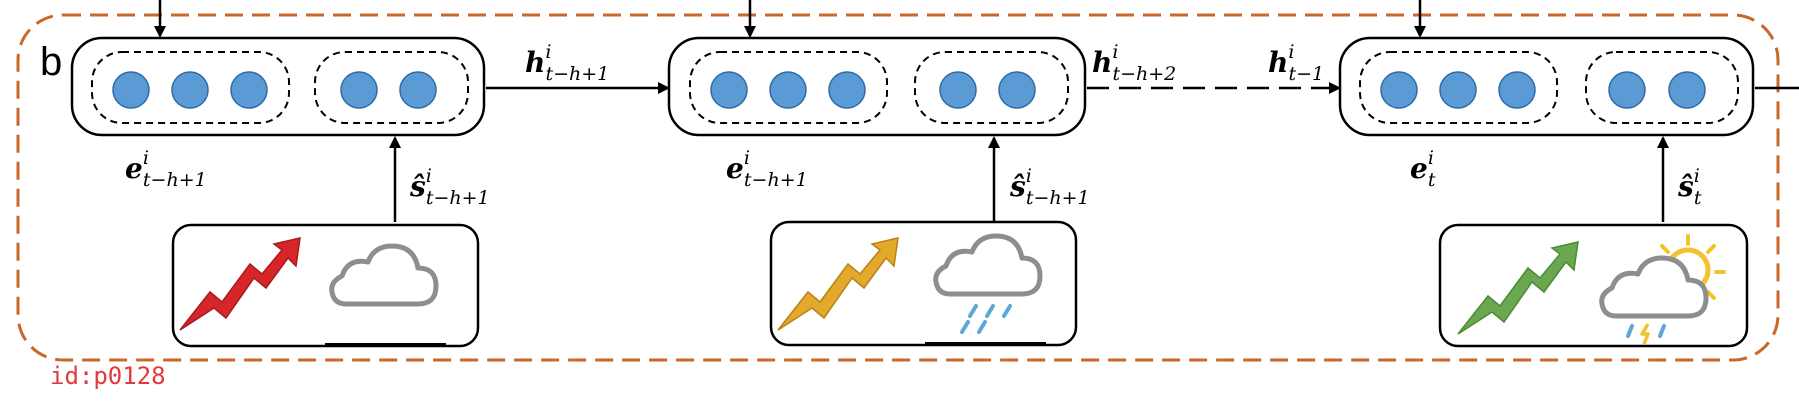 The height and width of the screenshot is (409, 1799). Describe the element at coordinates (838, 284) in the screenshot. I see `gold-rising-trend-arrow-icon` at that location.